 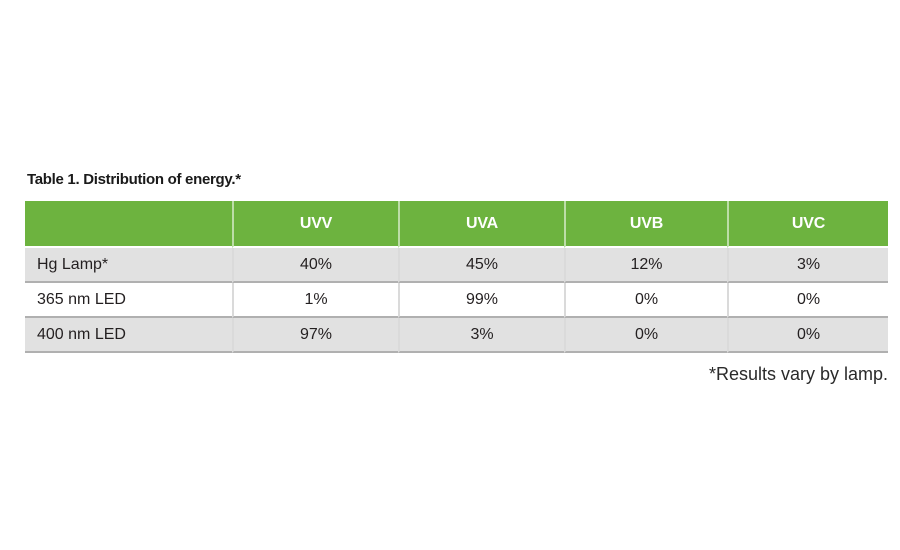 I want to click on cell-value: 99%, so click(x=481, y=300).